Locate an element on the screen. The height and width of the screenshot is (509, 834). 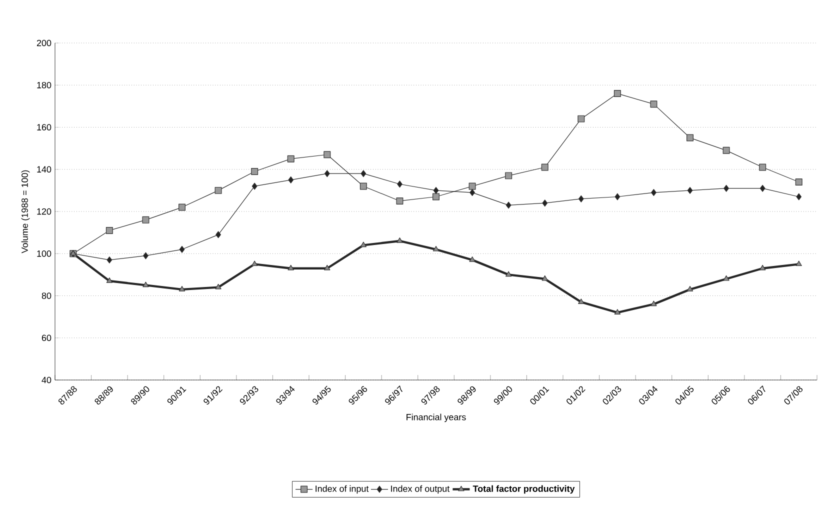
y-tick-label: 200 is located at coordinates (44, 43).